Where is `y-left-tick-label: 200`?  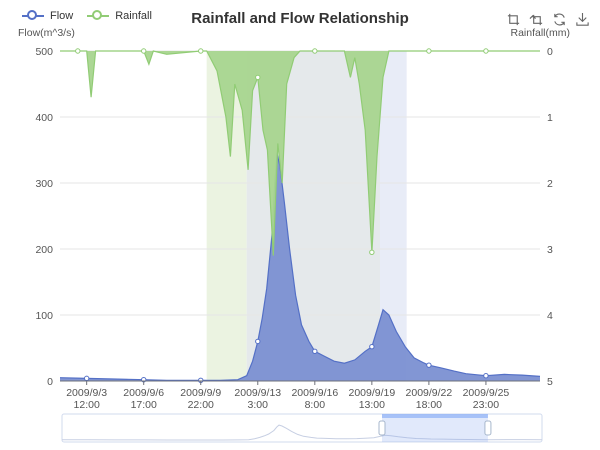
y-left-tick-label: 200 is located at coordinates (44, 250).